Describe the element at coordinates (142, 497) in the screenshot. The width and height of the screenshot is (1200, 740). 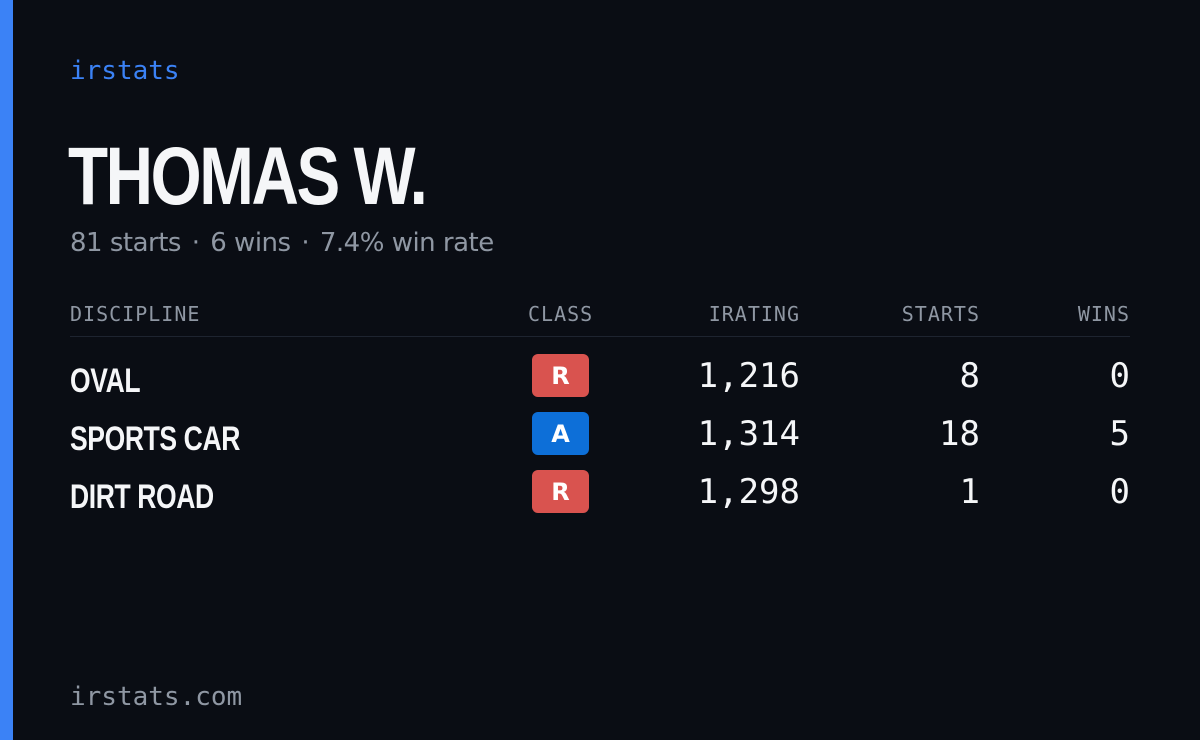
I see `discipline-name: DIRT ROAD` at that location.